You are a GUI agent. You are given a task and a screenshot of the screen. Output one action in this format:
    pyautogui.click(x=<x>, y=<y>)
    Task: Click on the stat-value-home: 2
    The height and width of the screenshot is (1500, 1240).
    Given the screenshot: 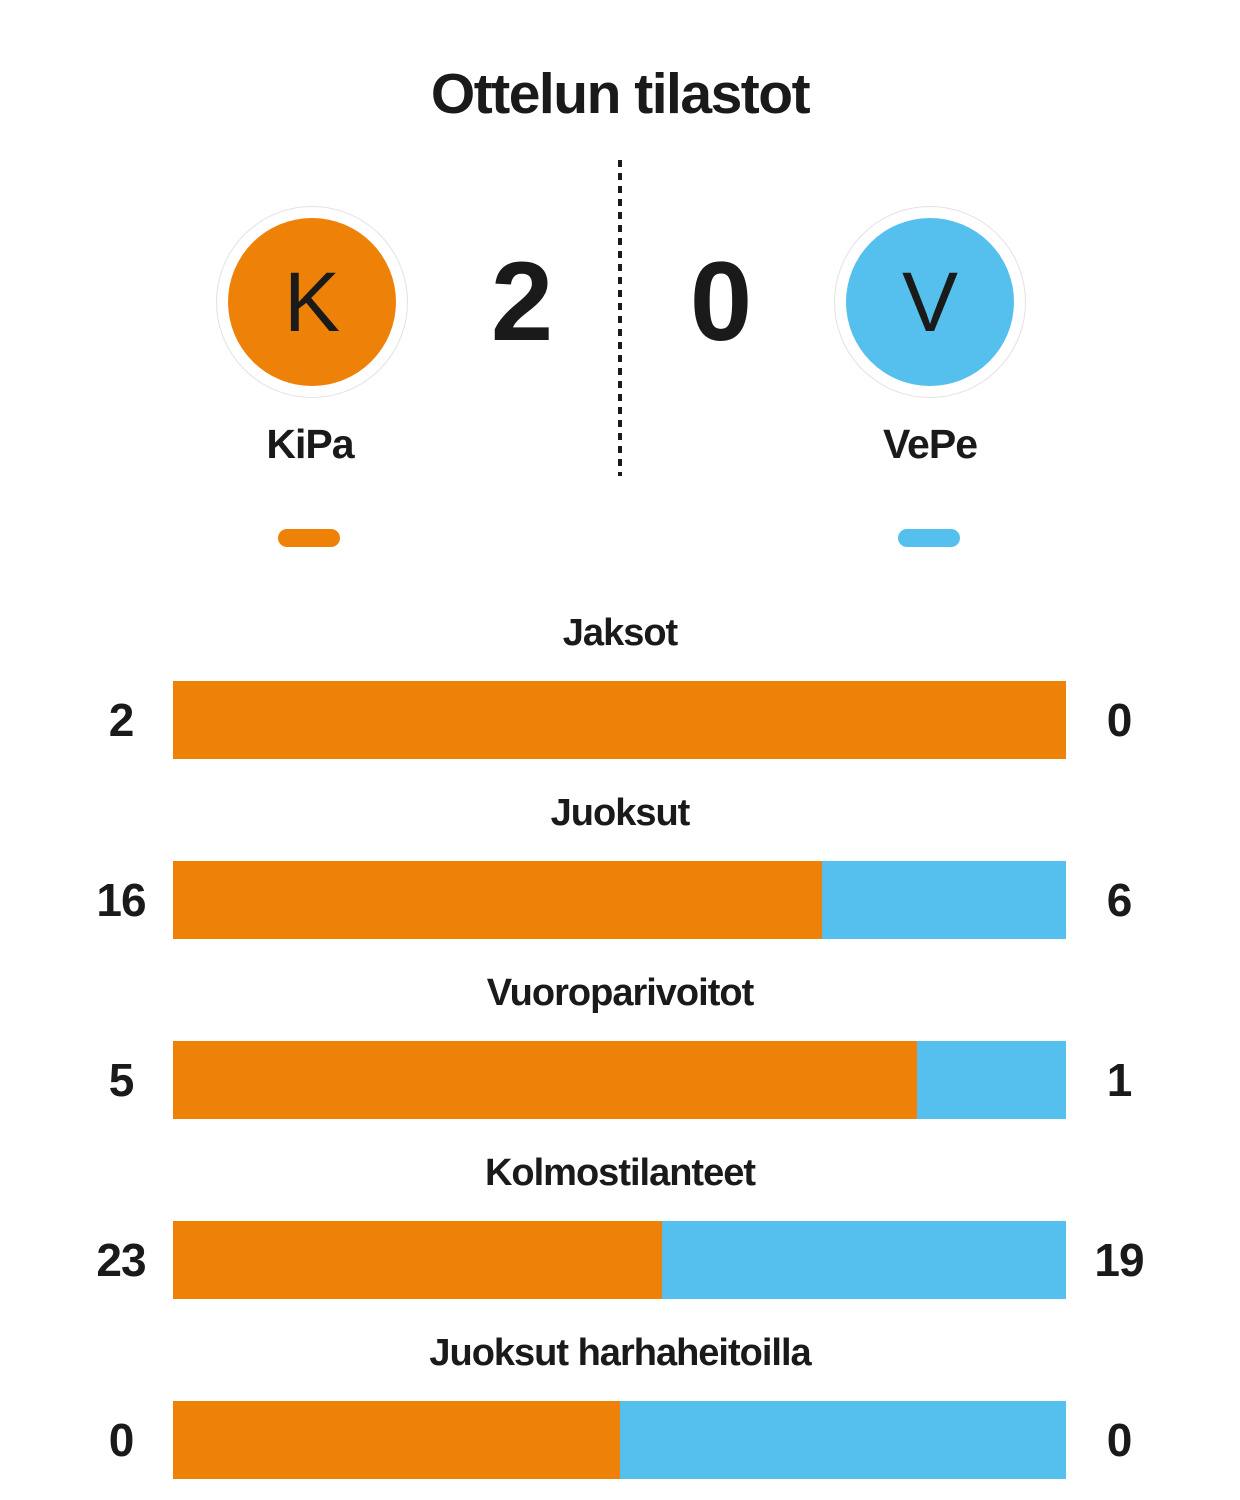 What is the action you would take?
    pyautogui.click(x=121, y=720)
    